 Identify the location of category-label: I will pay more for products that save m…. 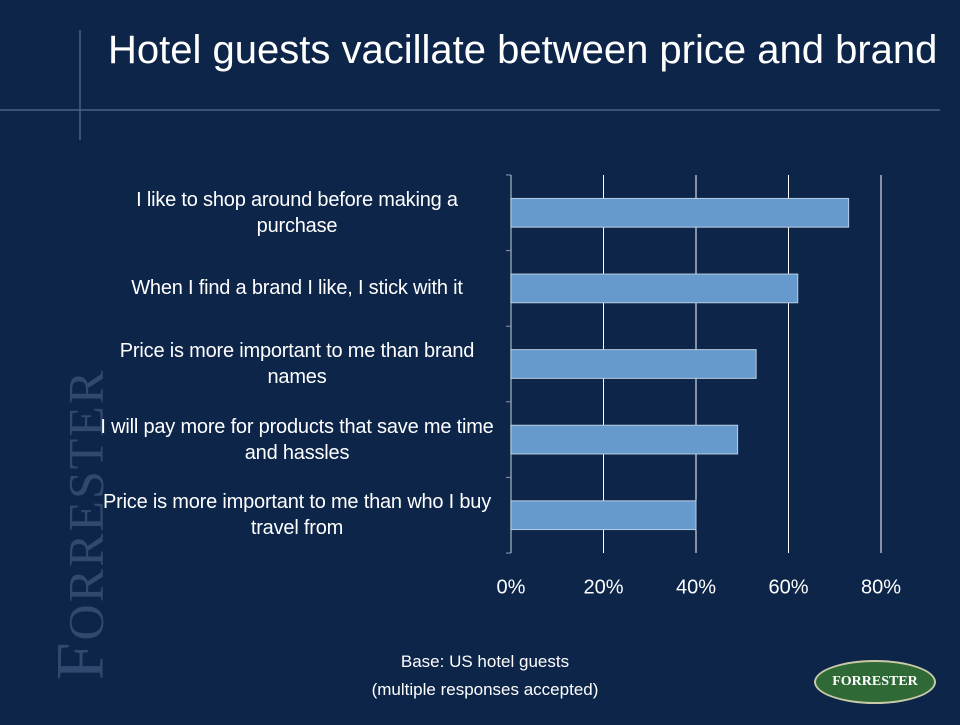
(297, 439).